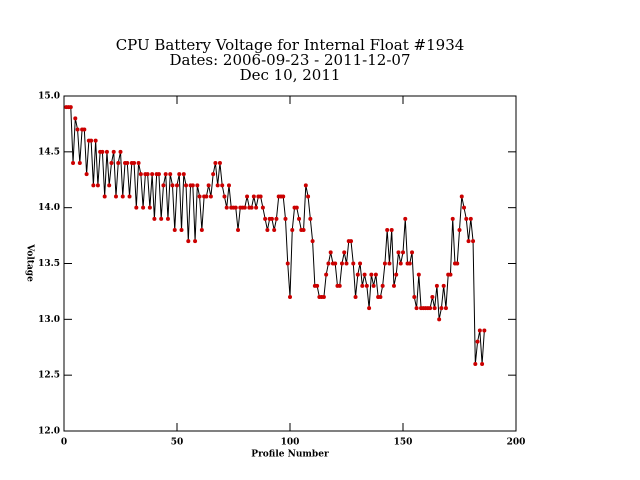 The height and width of the screenshot is (480, 640). I want to click on y-tick-label: 12.5, so click(49, 376).